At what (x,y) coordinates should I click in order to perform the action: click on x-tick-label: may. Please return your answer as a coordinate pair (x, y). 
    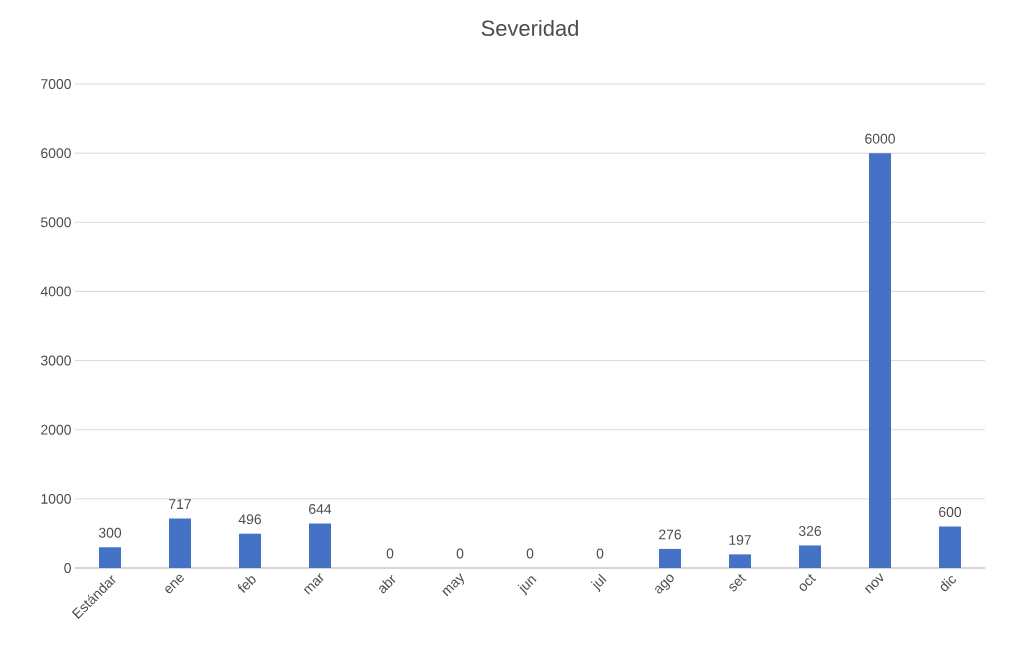
    Looking at the image, I should click on (453, 585).